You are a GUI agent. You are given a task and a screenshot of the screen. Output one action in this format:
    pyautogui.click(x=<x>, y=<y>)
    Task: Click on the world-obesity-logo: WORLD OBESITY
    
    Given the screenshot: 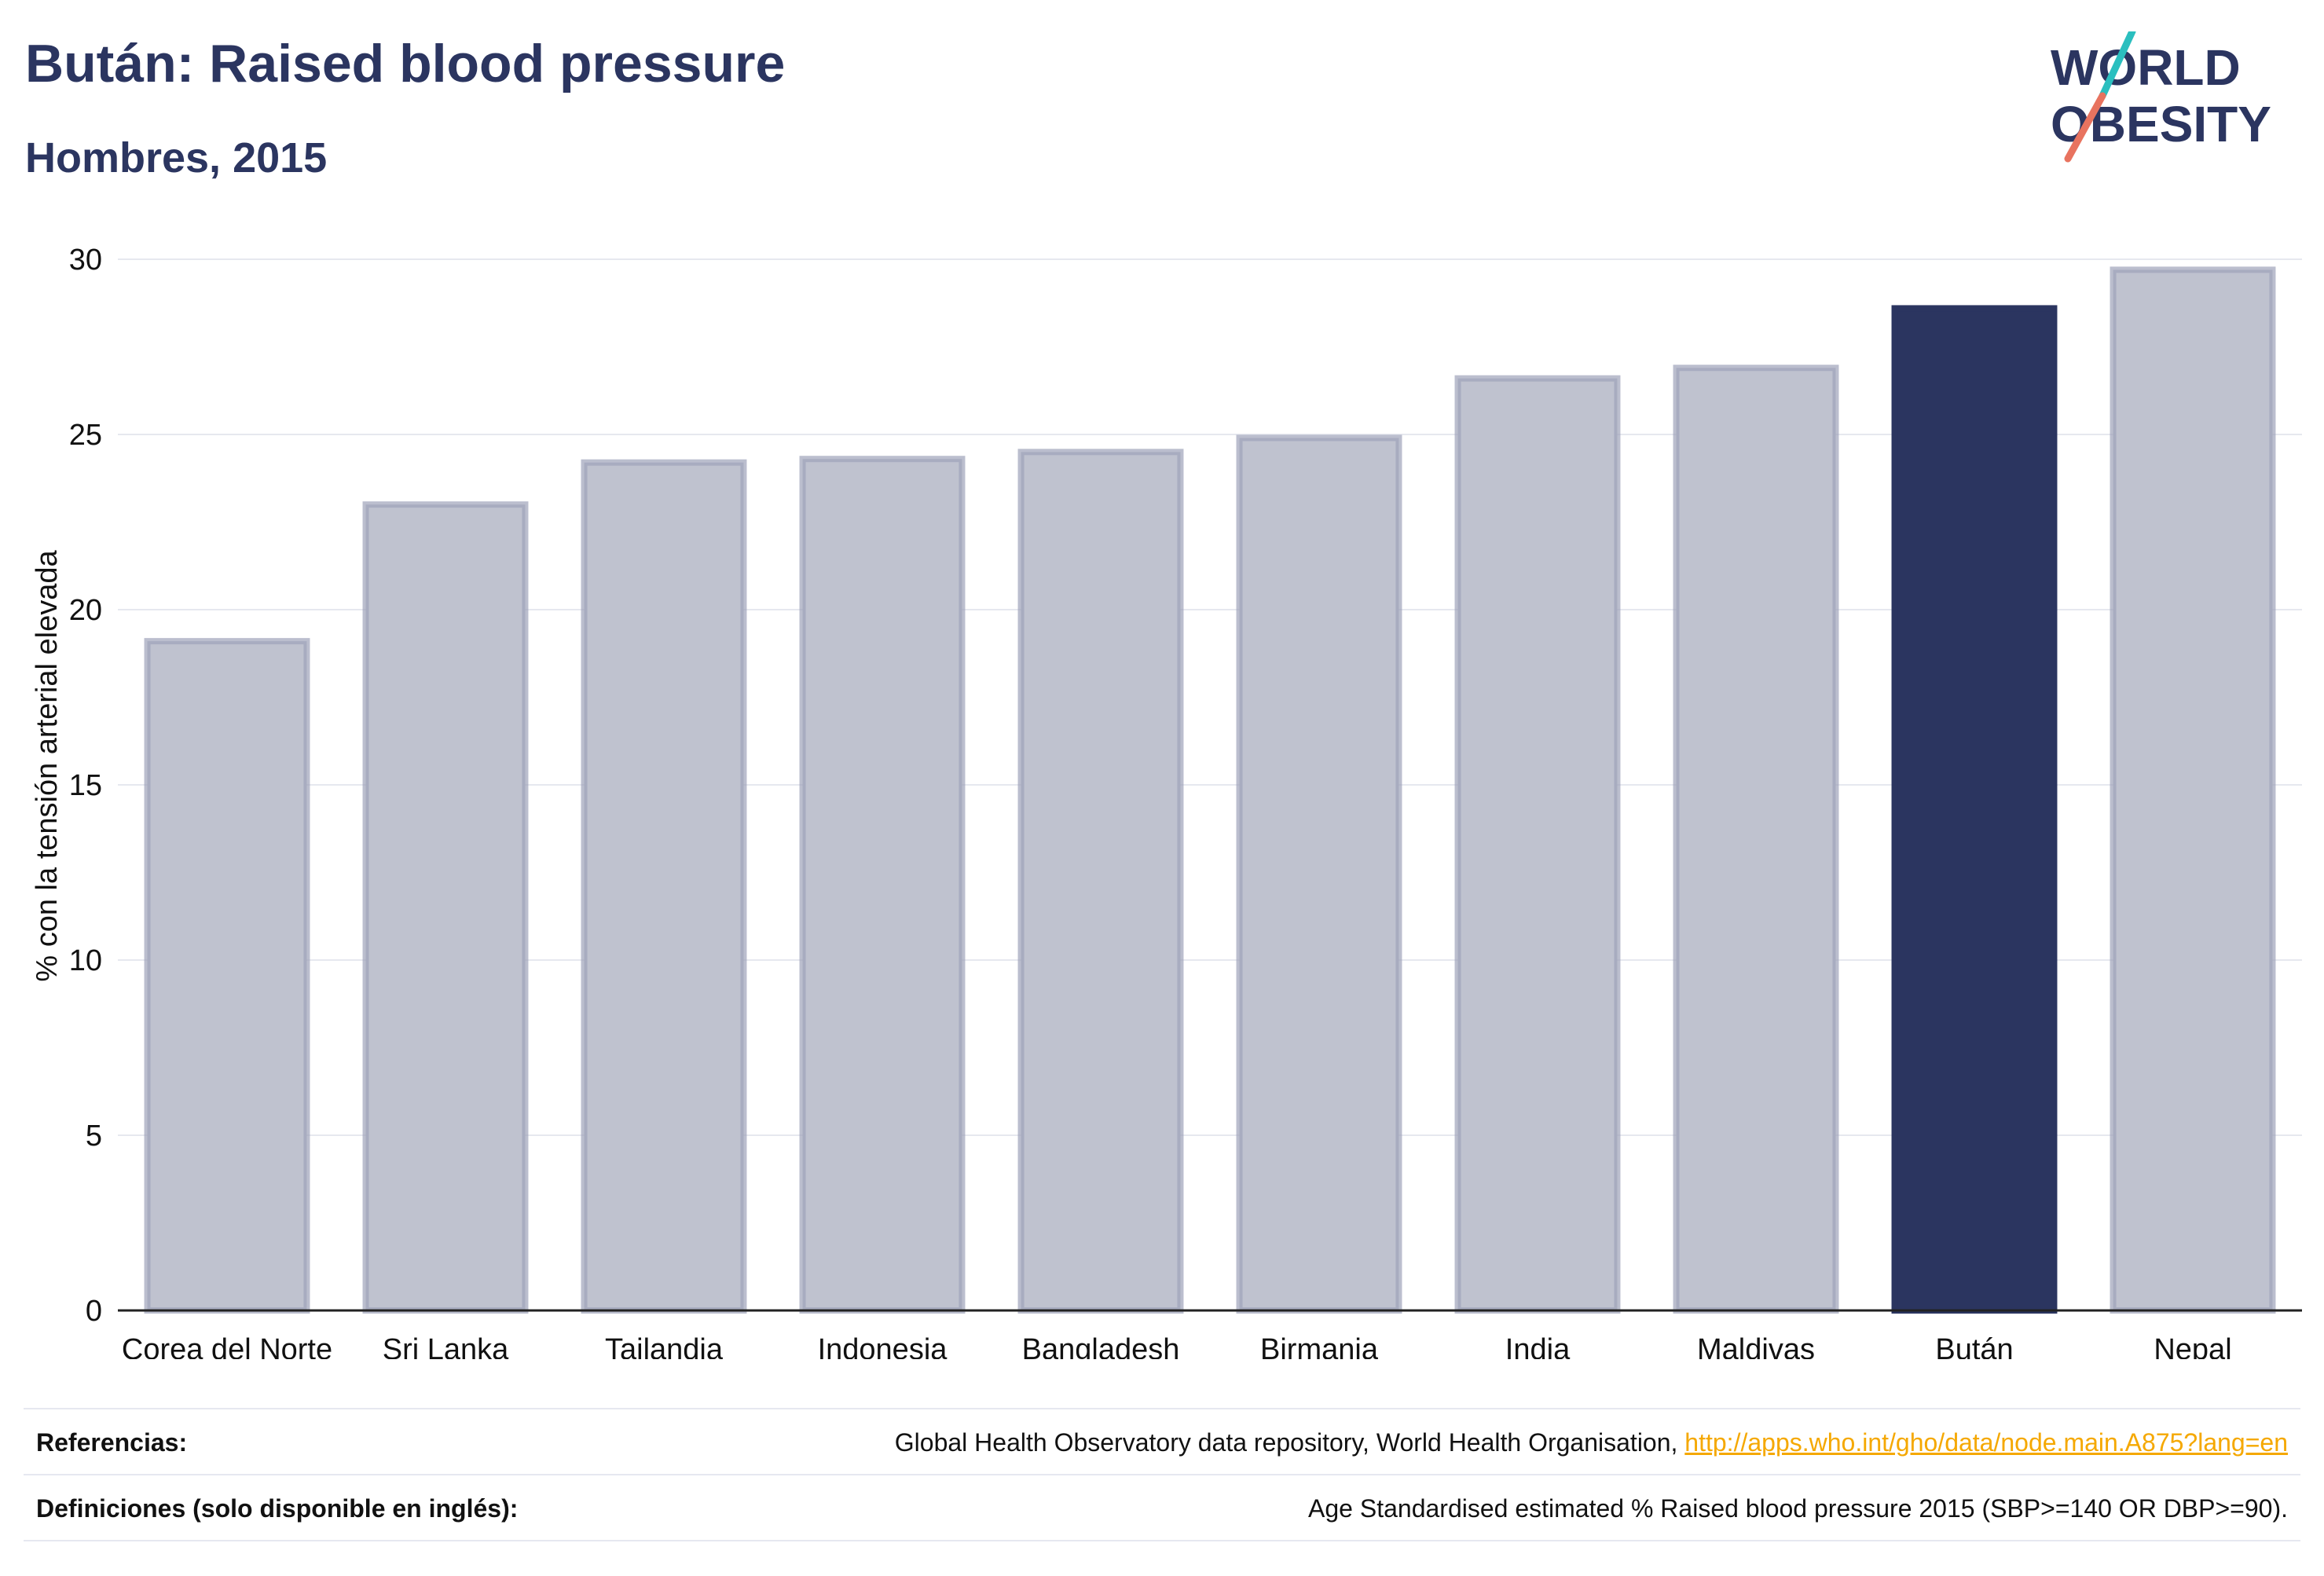 What is the action you would take?
    pyautogui.click(x=2161, y=97)
    